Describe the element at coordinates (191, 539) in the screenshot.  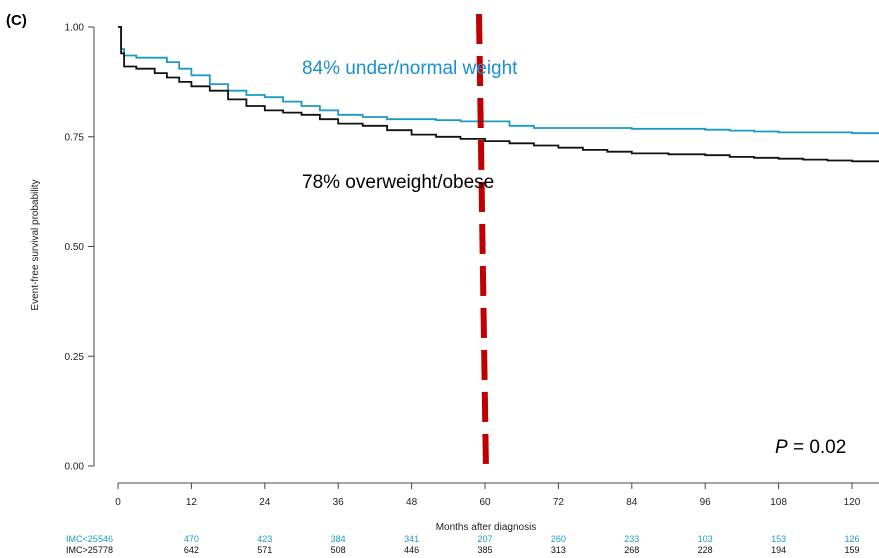
I see `risk-cell: 470` at that location.